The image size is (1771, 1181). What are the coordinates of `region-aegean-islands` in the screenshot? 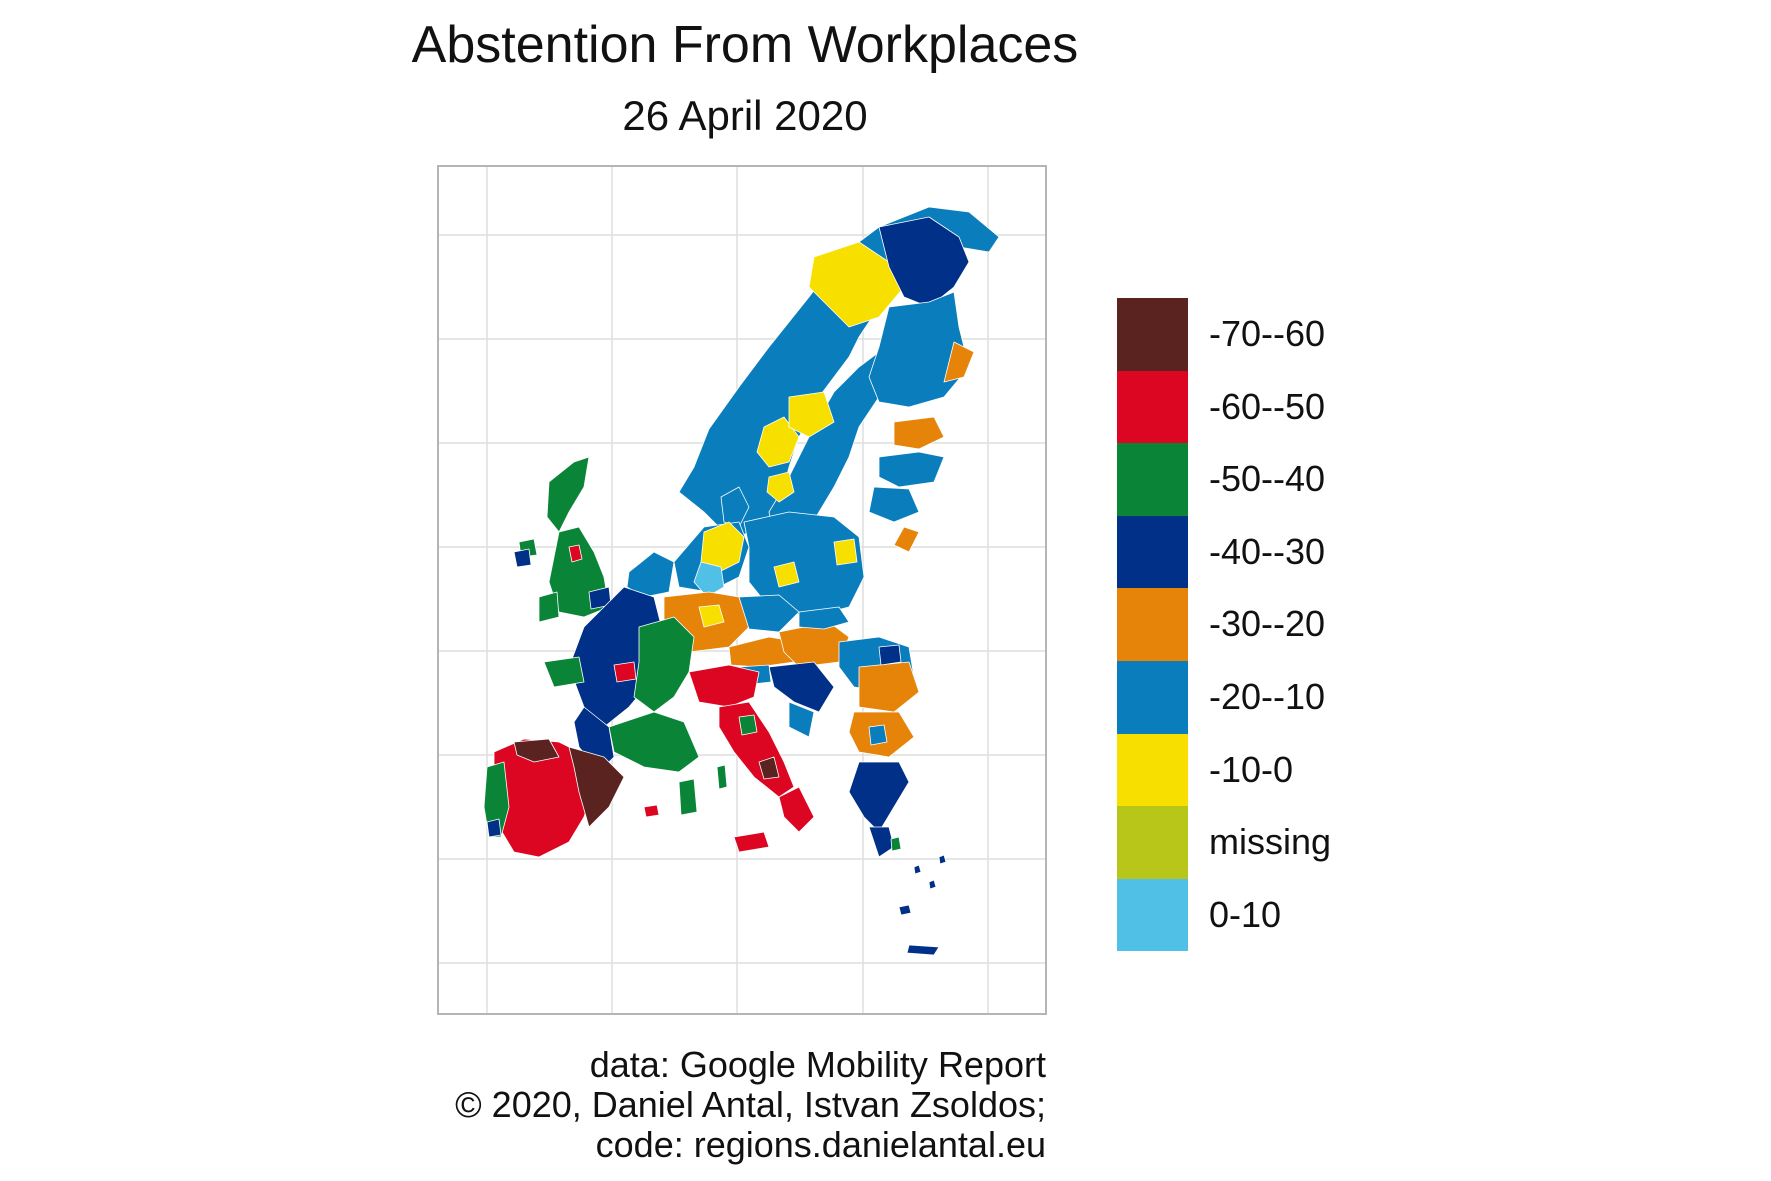 It's located at (930, 872).